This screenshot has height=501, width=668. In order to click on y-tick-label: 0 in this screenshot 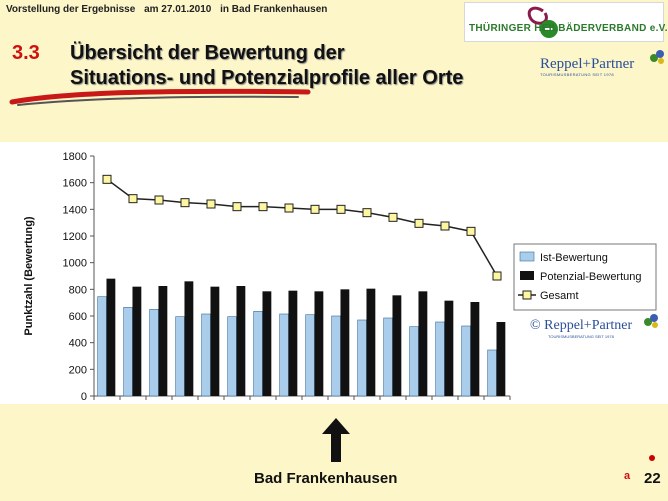, I will do `click(84, 397)`.